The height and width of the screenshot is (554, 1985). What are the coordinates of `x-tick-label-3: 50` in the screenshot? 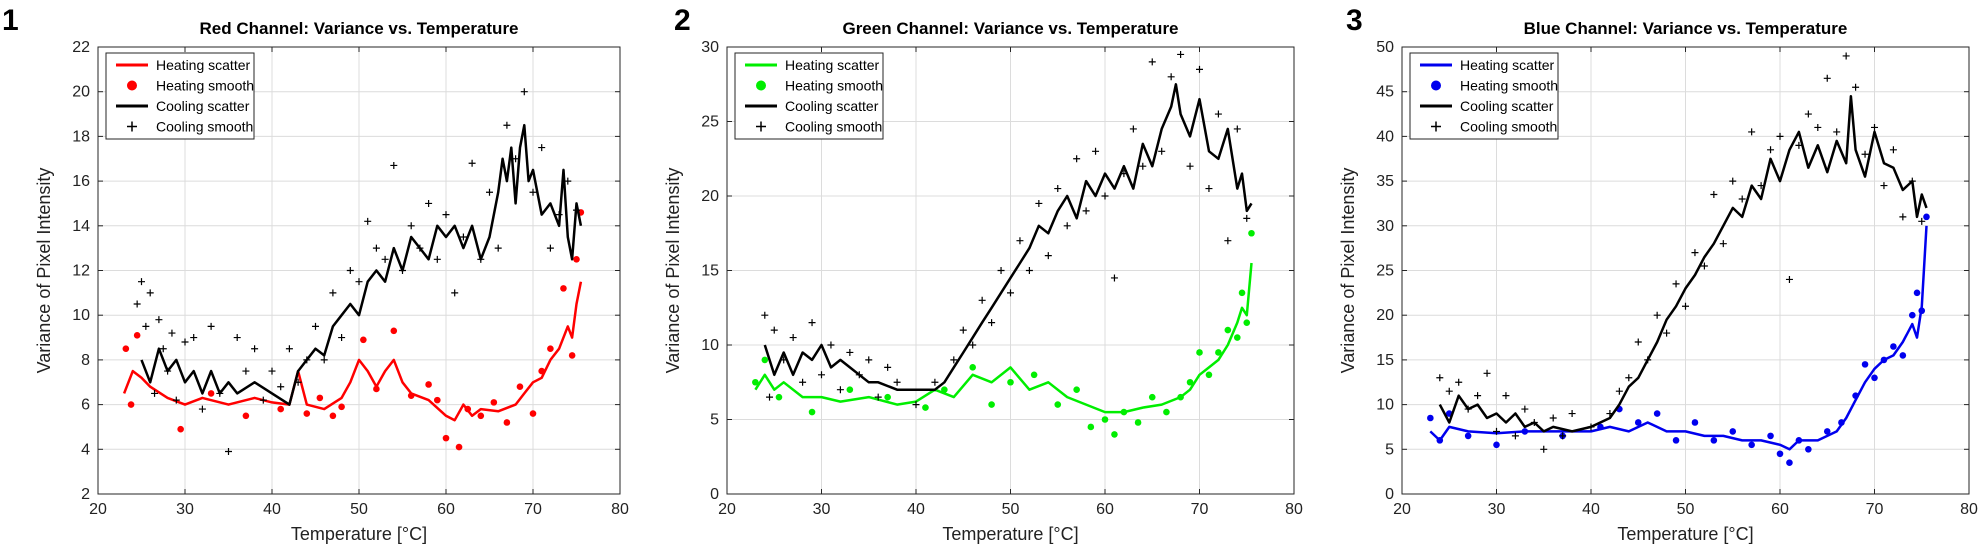 It's located at (1011, 509).